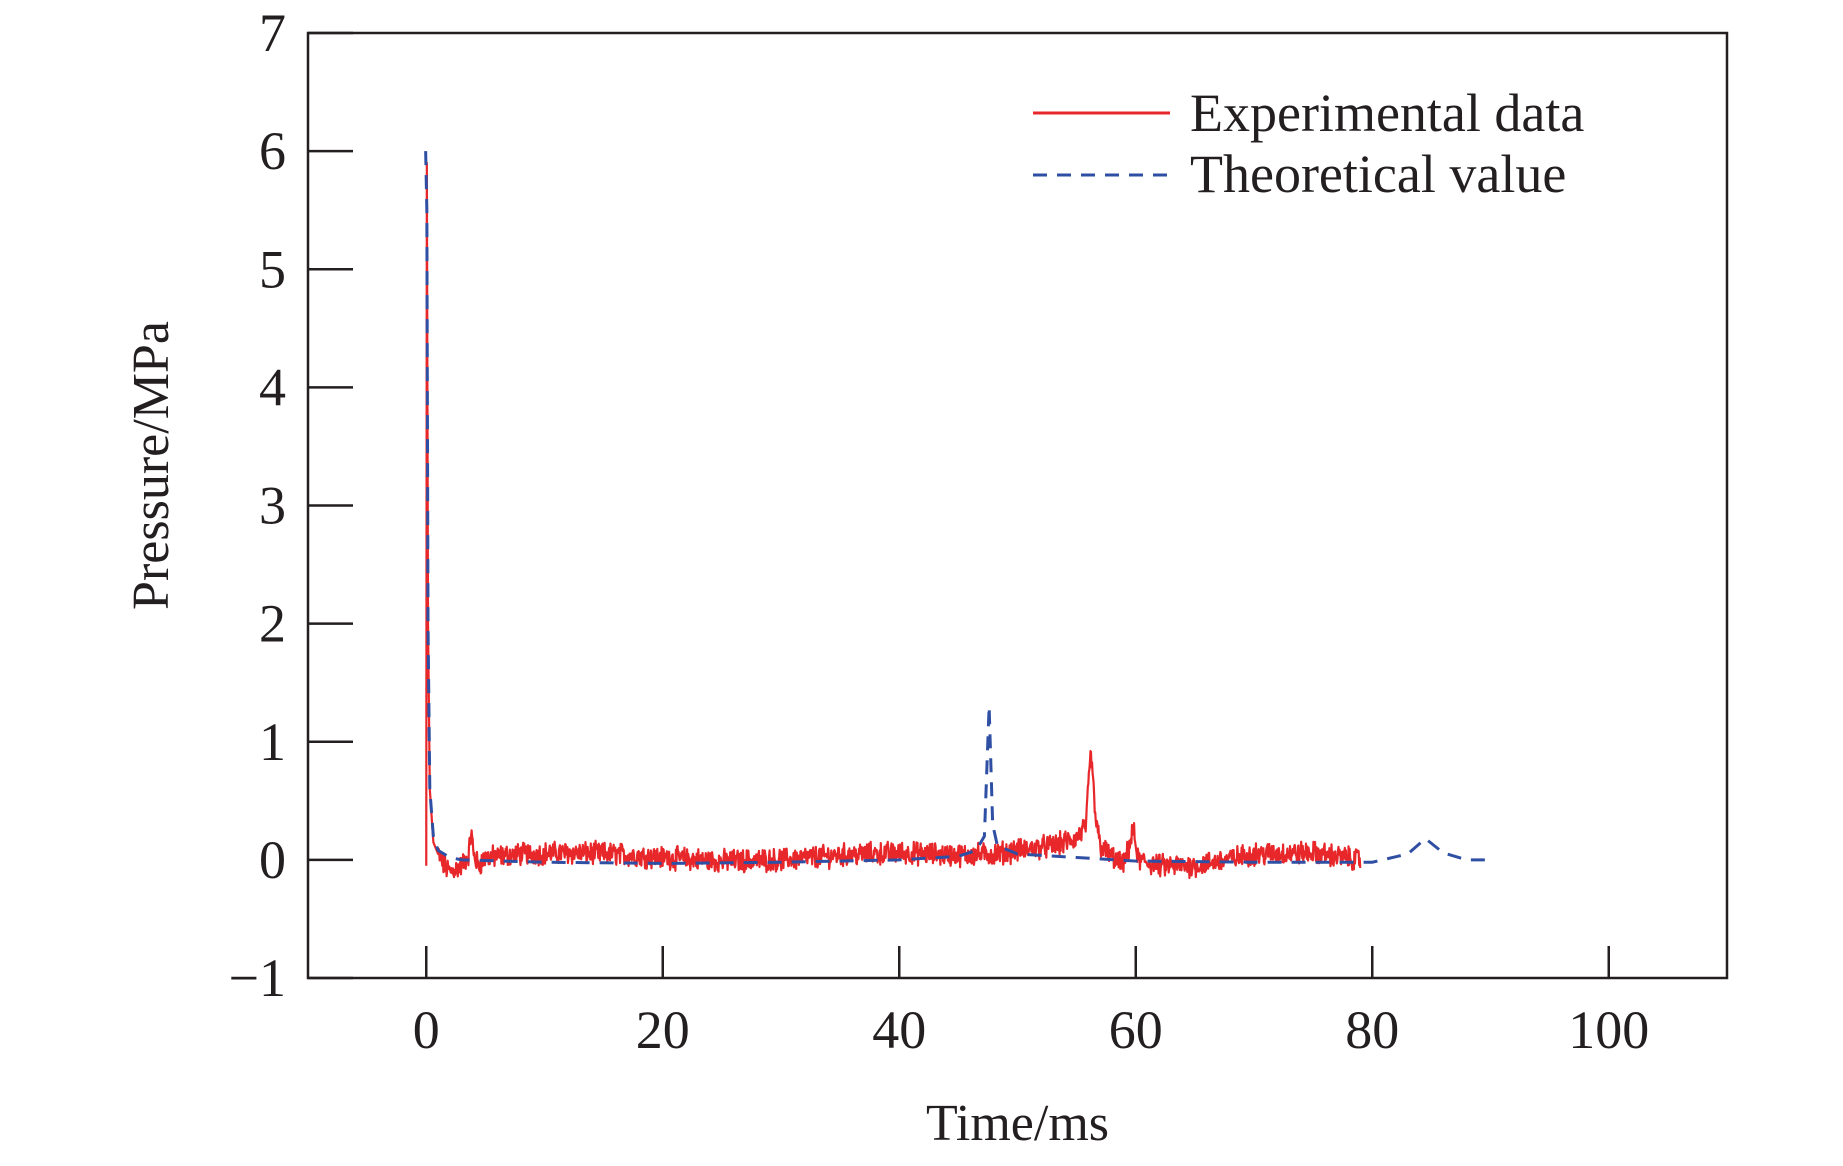 This screenshot has width=1843, height=1166. Describe the element at coordinates (272, 506) in the screenshot. I see `y-tick-label: 3` at that location.